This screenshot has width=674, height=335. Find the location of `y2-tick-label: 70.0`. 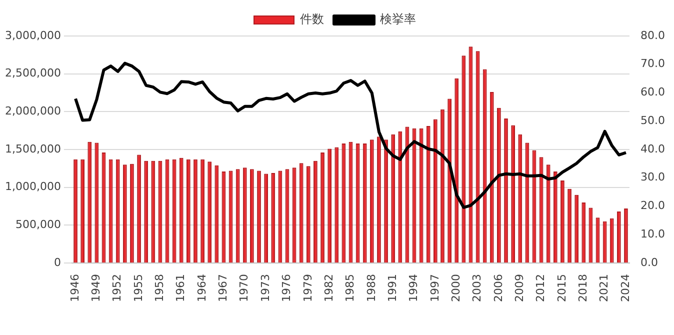

y2-tick-label: 70.0 is located at coordinates (653, 63).